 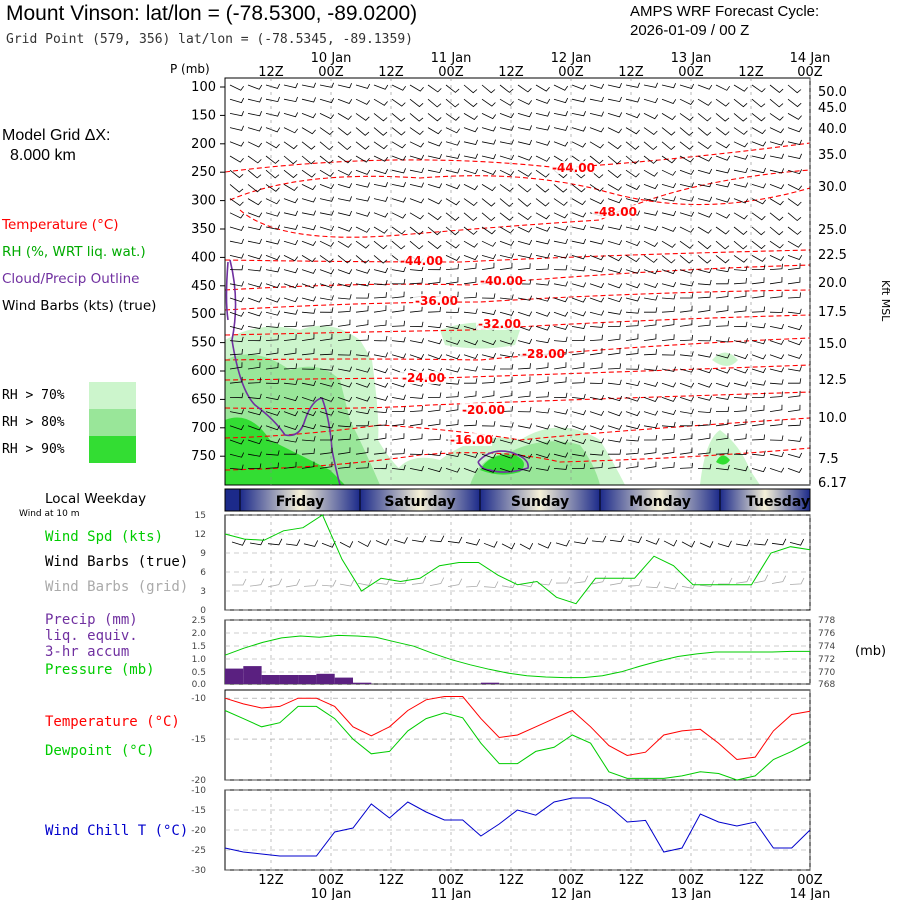 I want to click on grid-wind-barb, so click(x=545, y=582).